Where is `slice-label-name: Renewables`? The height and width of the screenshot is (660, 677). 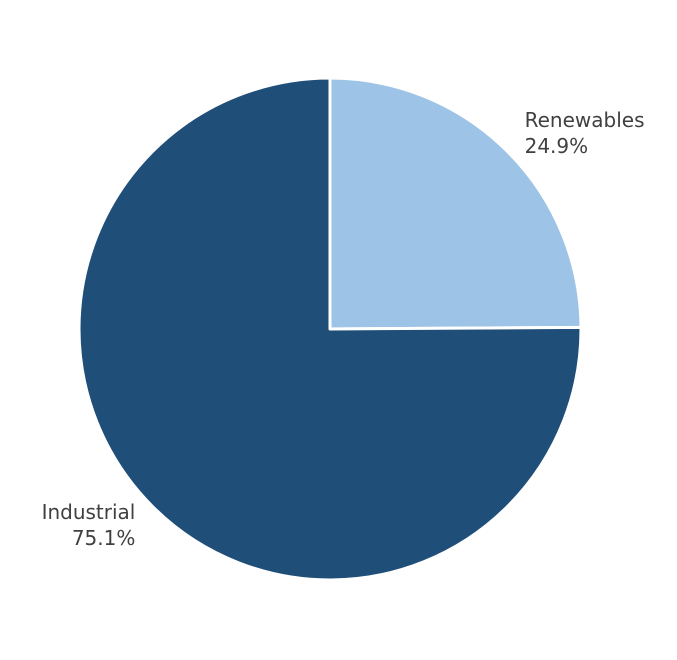 slice-label-name: Renewables is located at coordinates (585, 120).